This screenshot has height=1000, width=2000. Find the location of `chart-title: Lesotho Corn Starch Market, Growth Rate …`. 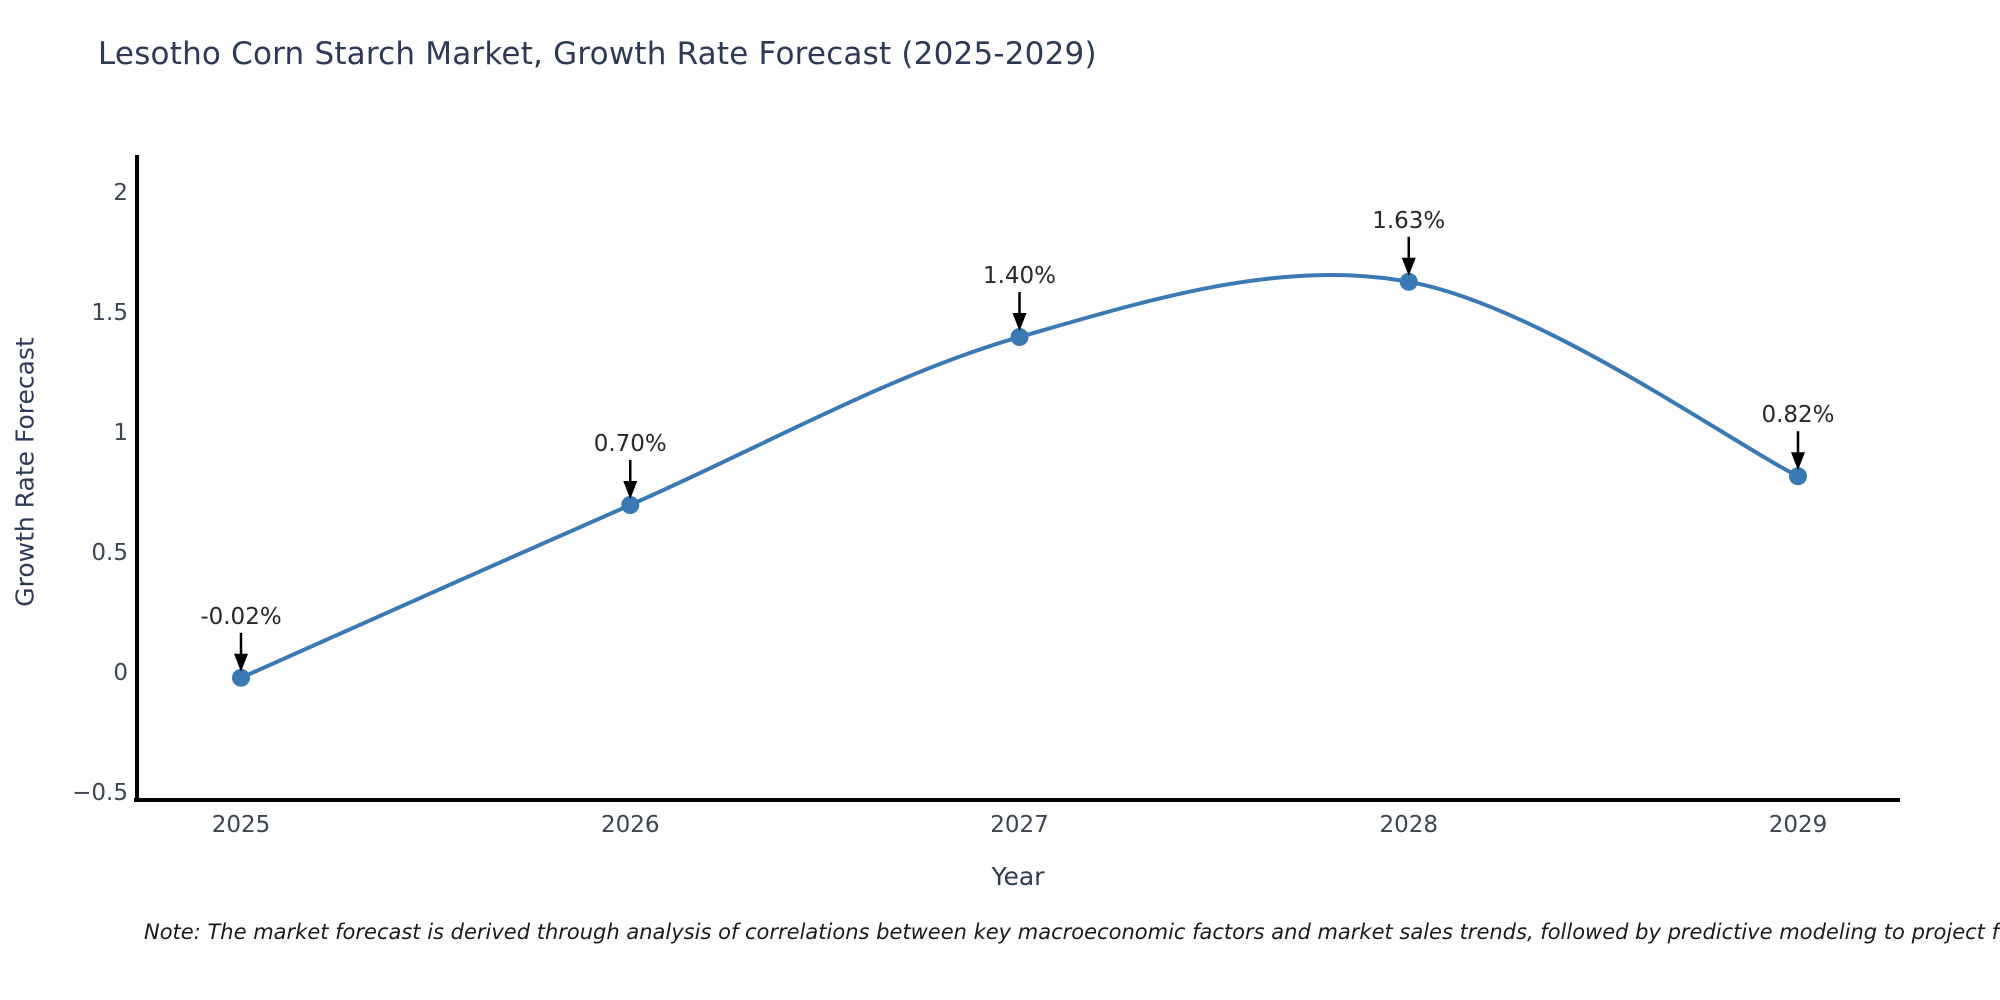

chart-title: Lesotho Corn Starch Market, Growth Rate … is located at coordinates (597, 54).